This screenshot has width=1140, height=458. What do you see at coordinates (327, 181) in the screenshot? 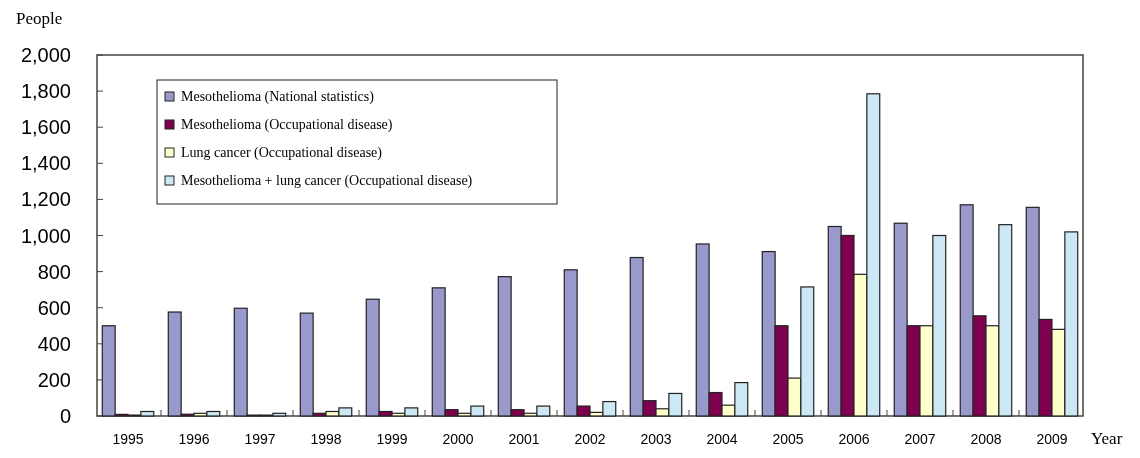
I see `legend-label: Mesothelioma + lung cancer (Occupational disease)` at bounding box center [327, 181].